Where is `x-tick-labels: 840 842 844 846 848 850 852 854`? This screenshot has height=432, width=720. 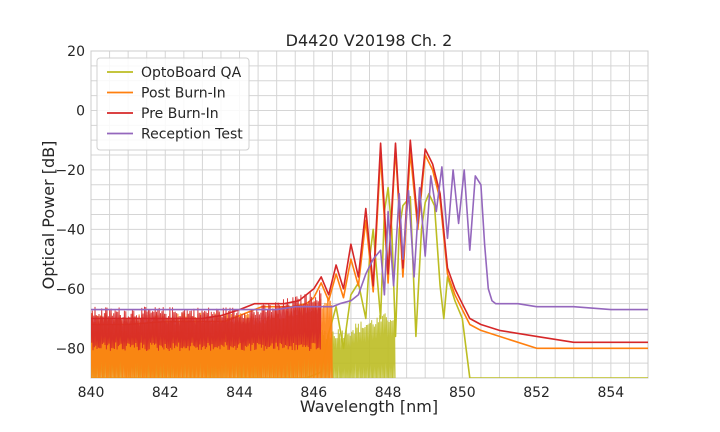 x-tick-labels: 840 842 844 846 848 850 852 854 is located at coordinates (351, 393).